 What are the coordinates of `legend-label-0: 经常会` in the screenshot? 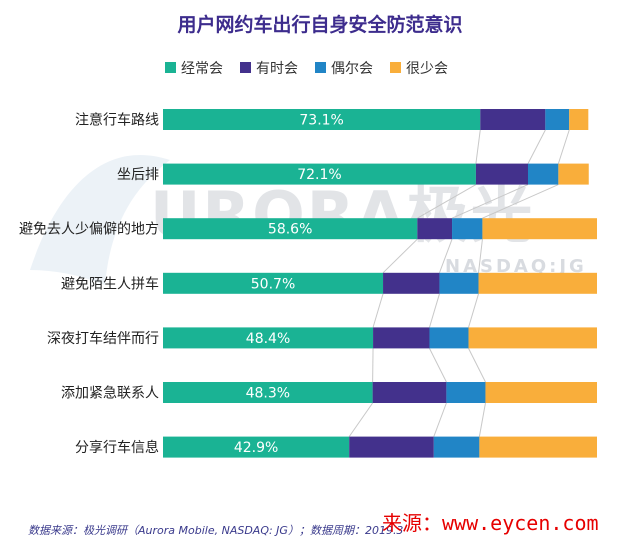 It's located at (202, 69).